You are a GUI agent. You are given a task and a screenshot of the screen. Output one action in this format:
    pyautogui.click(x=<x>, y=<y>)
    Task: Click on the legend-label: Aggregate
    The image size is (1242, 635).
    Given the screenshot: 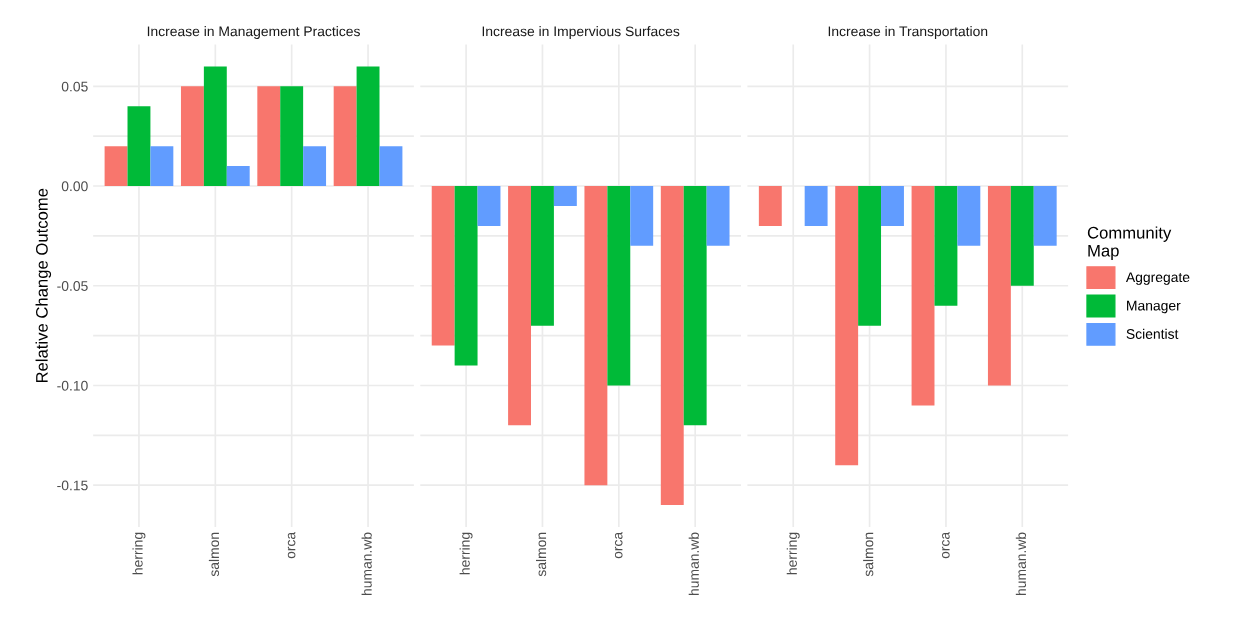 What is the action you would take?
    pyautogui.click(x=1157, y=278)
    